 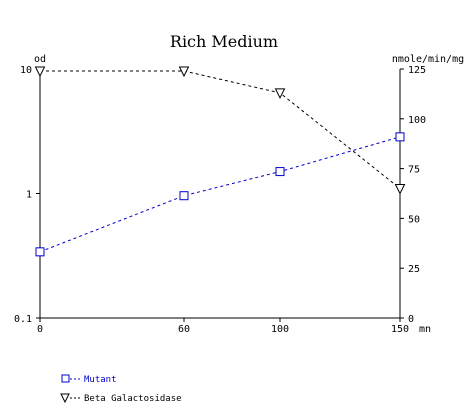 What do you see at coordinates (414, 170) in the screenshot?
I see `right-tick-label: 75` at bounding box center [414, 170].